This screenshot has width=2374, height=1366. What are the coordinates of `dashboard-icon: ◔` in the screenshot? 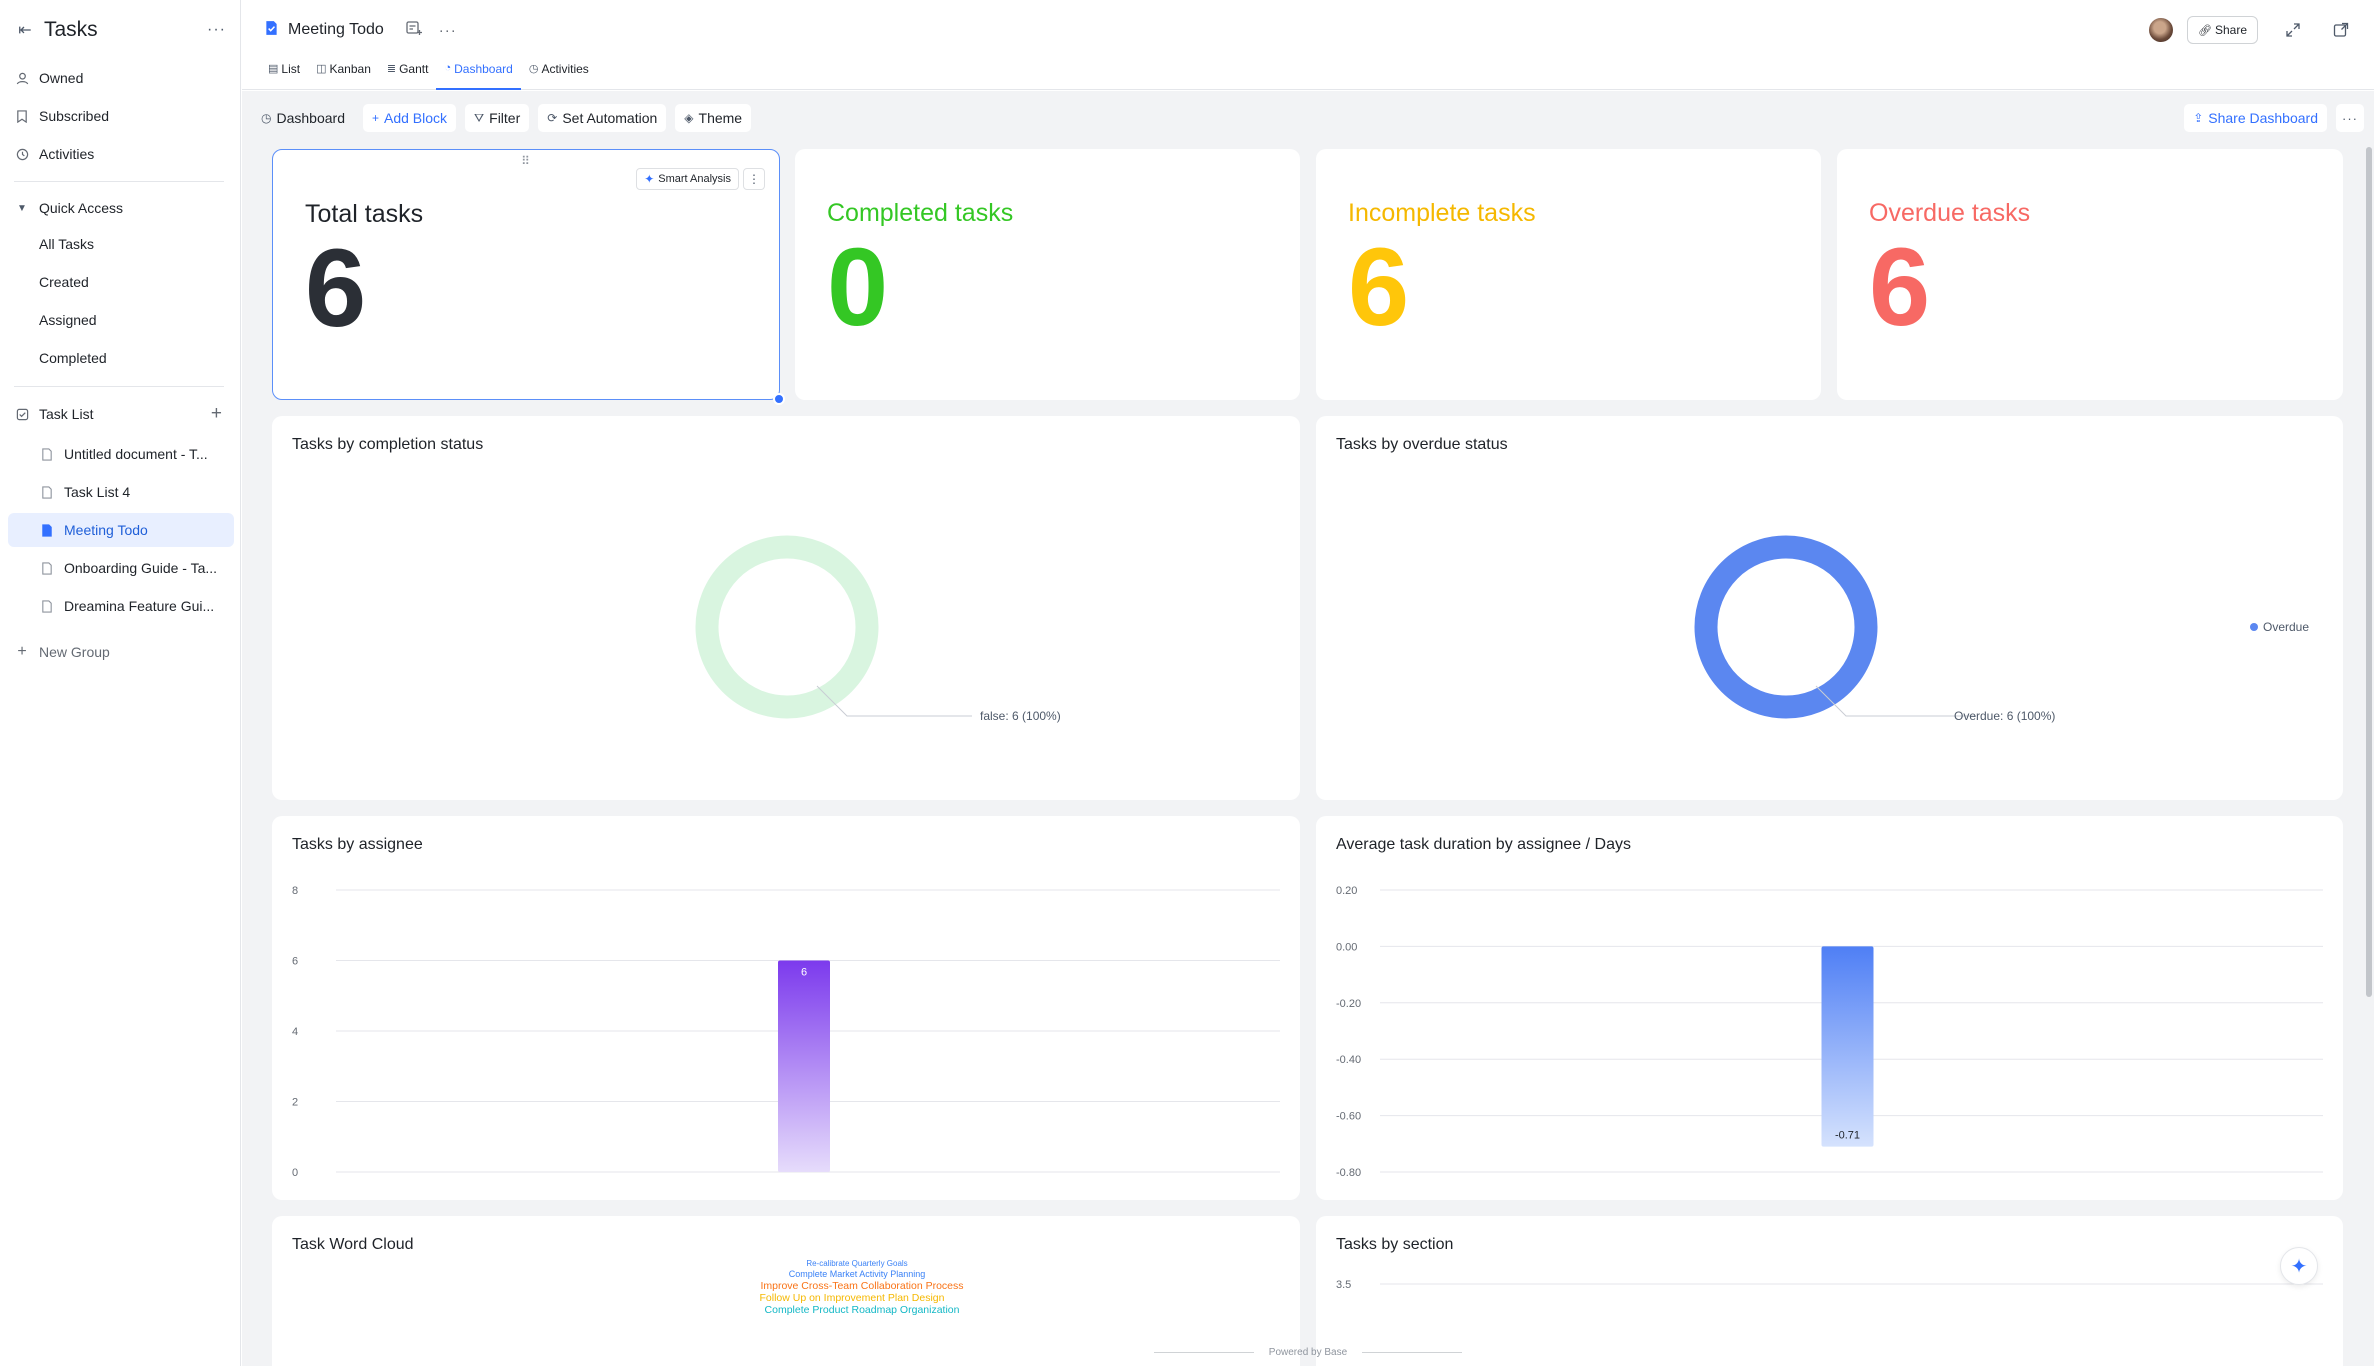 It's located at (448, 68).